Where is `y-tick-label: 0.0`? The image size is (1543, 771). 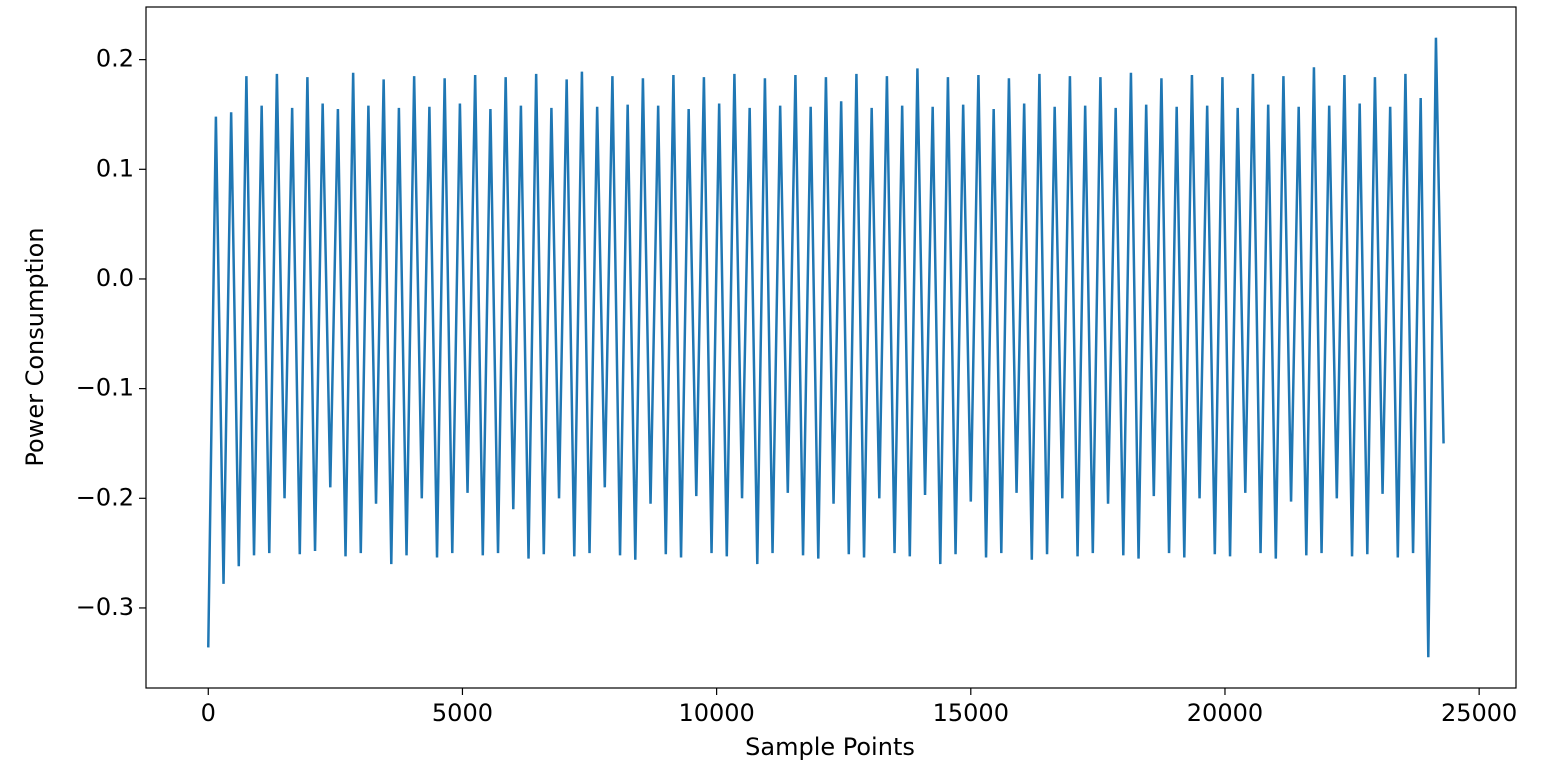 y-tick-label: 0.0 is located at coordinates (115, 278).